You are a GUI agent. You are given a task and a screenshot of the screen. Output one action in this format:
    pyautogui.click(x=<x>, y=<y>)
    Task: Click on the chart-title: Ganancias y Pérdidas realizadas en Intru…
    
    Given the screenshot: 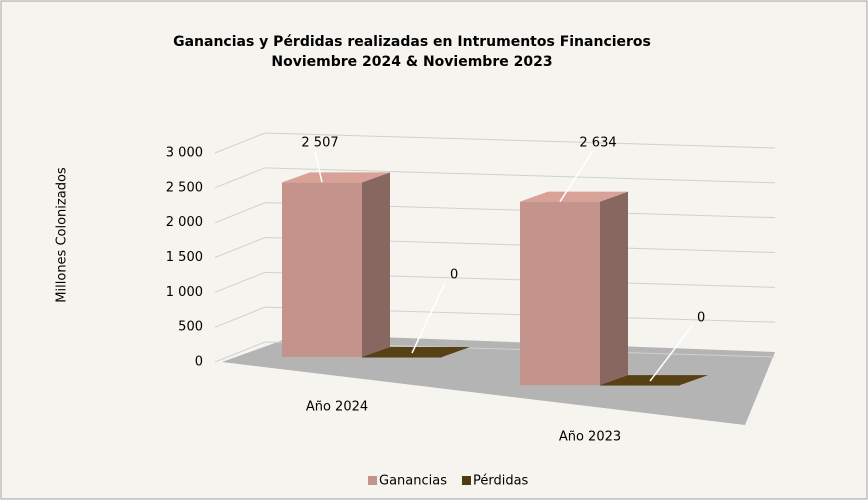 What is the action you would take?
    pyautogui.click(x=412, y=42)
    